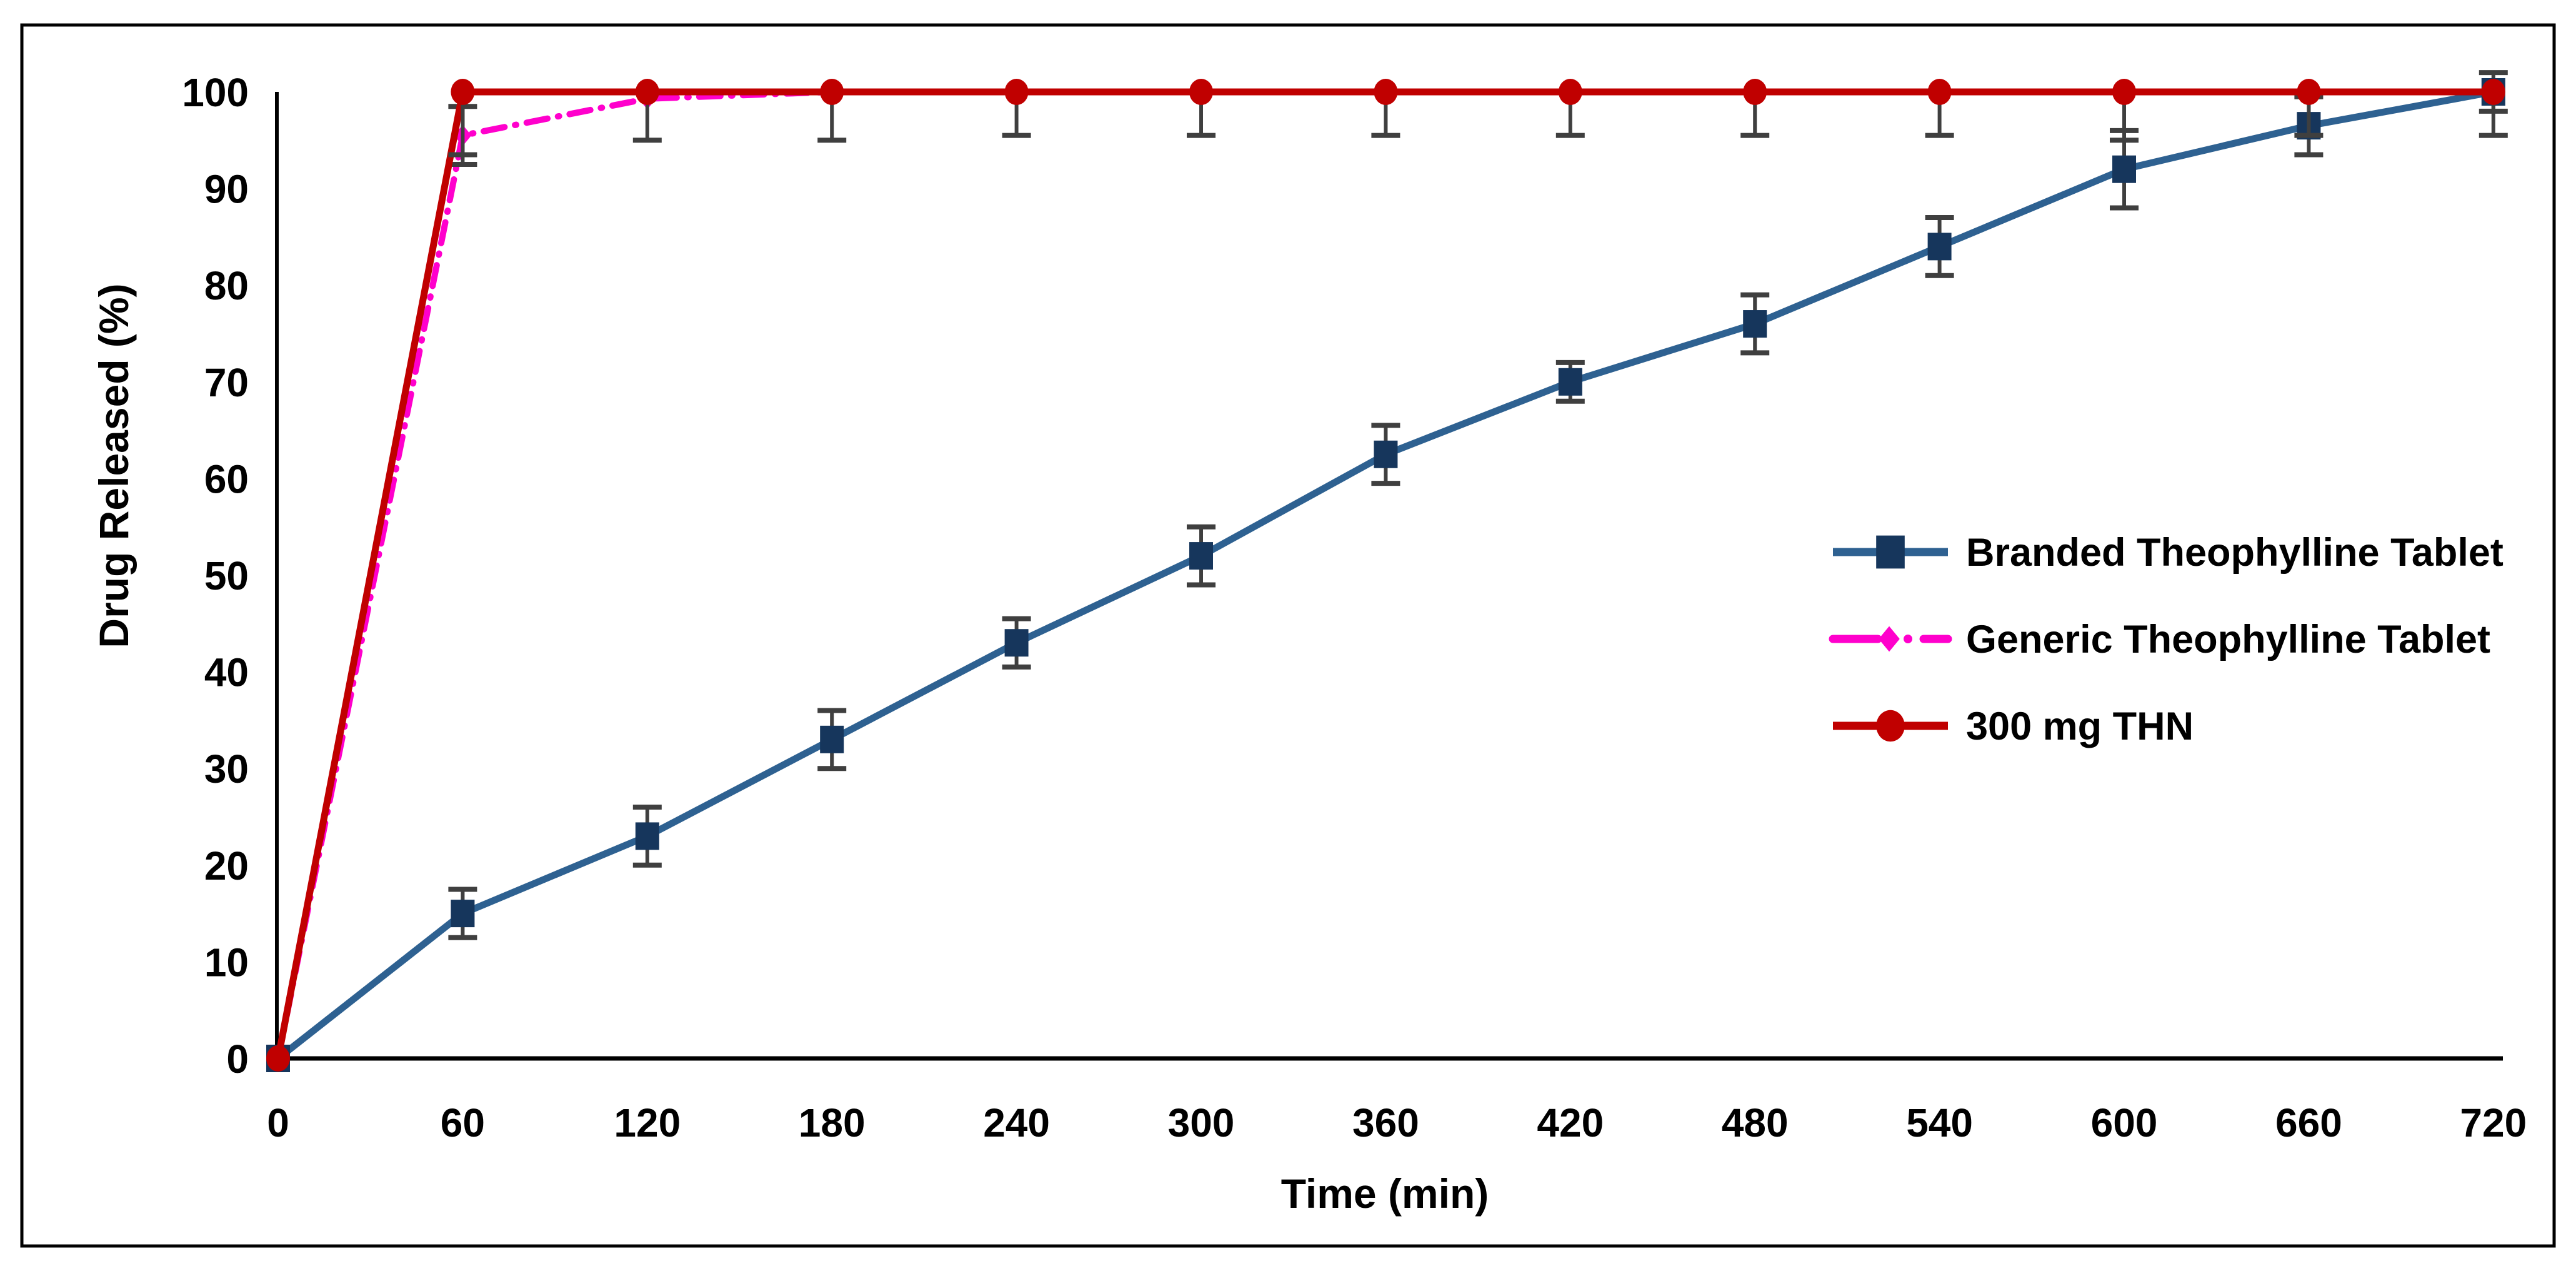 This screenshot has width=2576, height=1271. Describe the element at coordinates (215, 92) in the screenshot. I see `y-tick-label: 100` at that location.